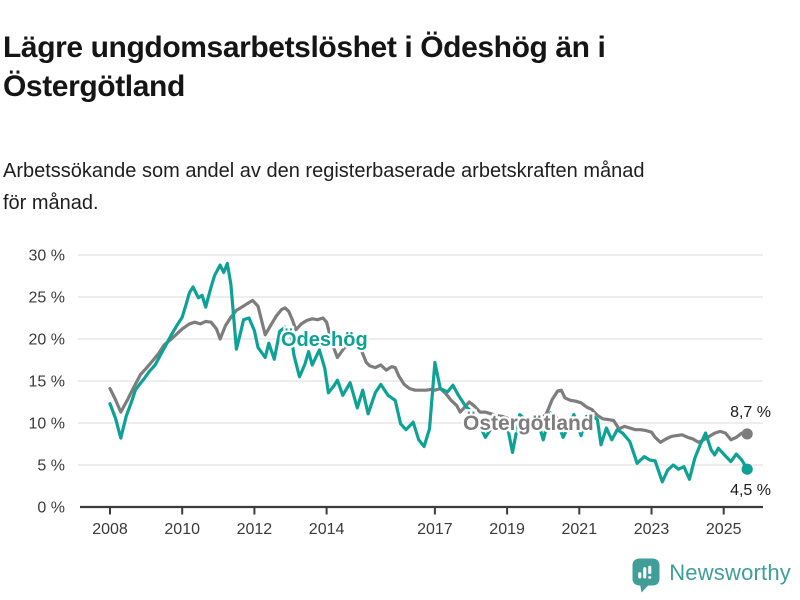 The image size is (800, 600). Describe the element at coordinates (47, 424) in the screenshot. I see `y-axis-tick-label: 10 %` at that location.